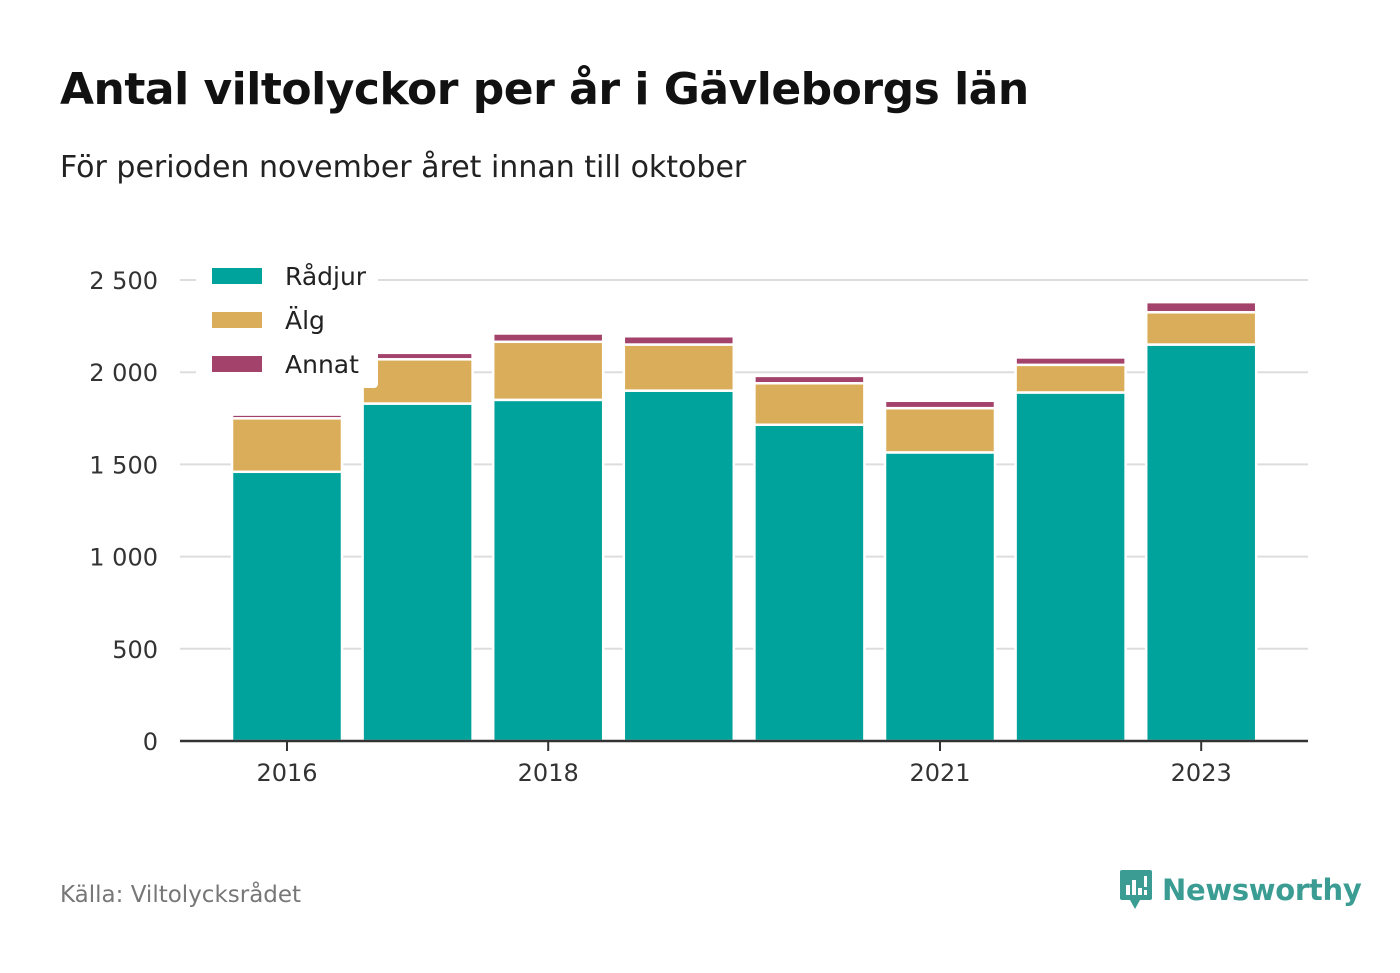 The image size is (1400, 973). What do you see at coordinates (287, 416) in the screenshot?
I see `bar-2016-annat` at bounding box center [287, 416].